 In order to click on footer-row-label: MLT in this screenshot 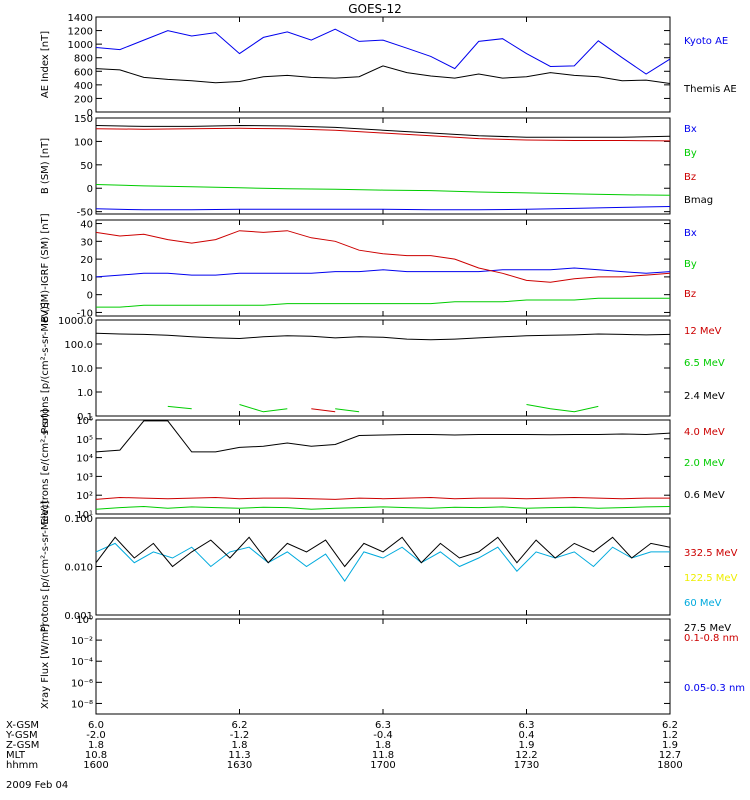, I will do `click(16, 755)`.